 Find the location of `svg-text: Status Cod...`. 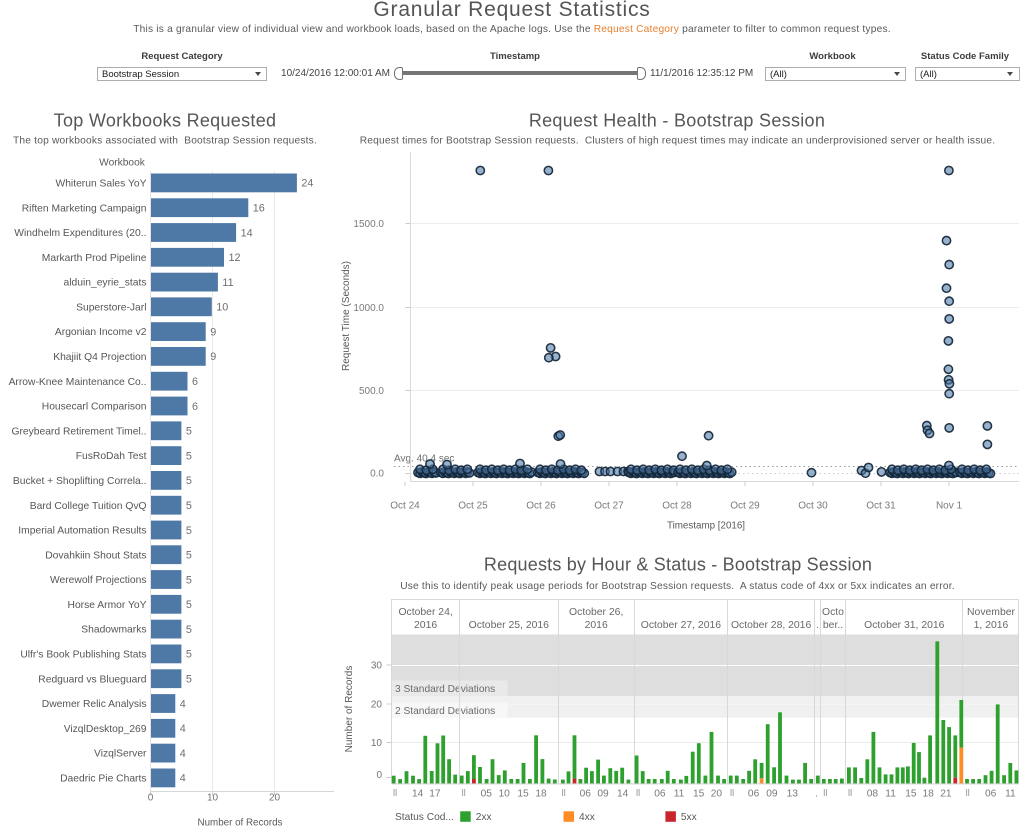

svg-text: Status Cod... is located at coordinates (424, 817).